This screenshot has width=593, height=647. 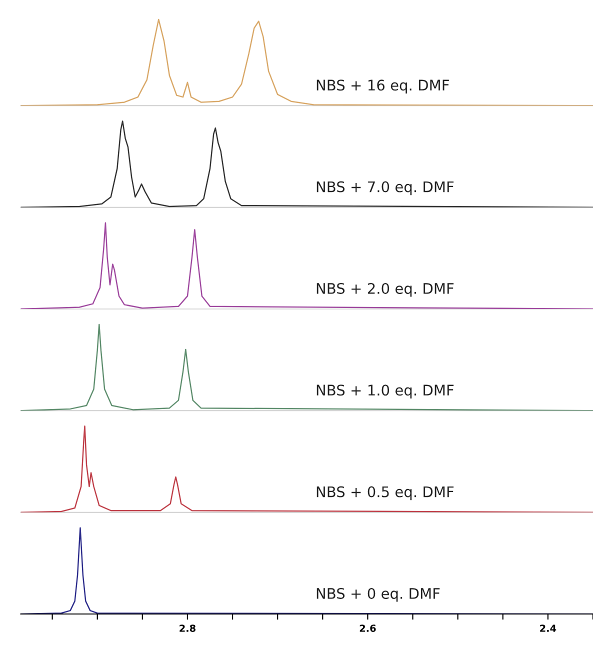 What do you see at coordinates (188, 628) in the screenshot?
I see `x-tick-label: 2.8` at bounding box center [188, 628].